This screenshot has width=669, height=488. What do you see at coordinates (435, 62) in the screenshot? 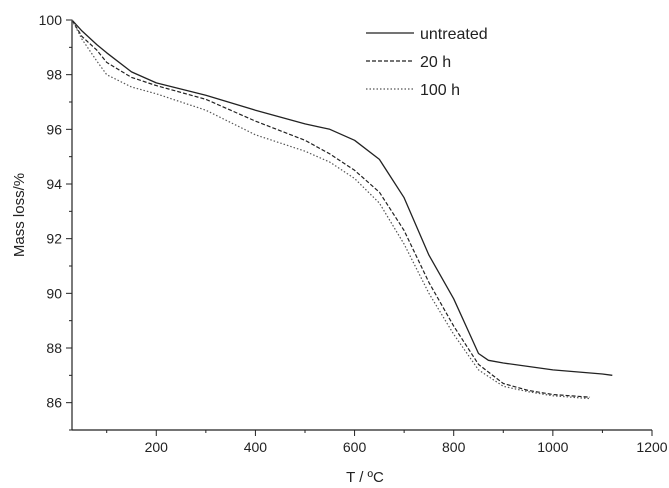
I see `legend-label-1: 20 h` at bounding box center [435, 62].